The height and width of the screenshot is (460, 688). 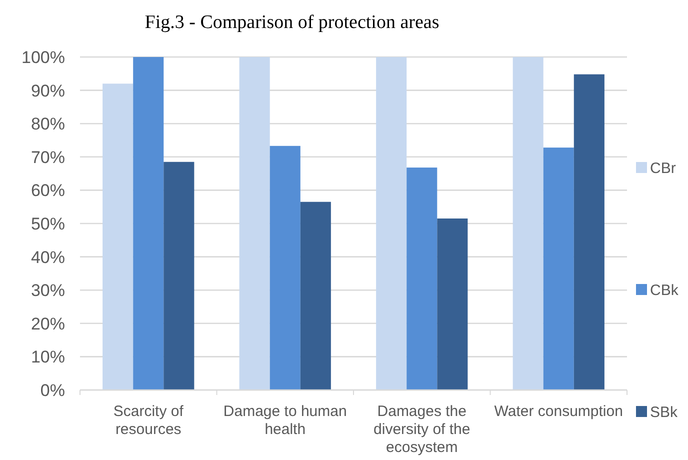 I want to click on x-tick-label: Damage to human health, so click(x=285, y=420).